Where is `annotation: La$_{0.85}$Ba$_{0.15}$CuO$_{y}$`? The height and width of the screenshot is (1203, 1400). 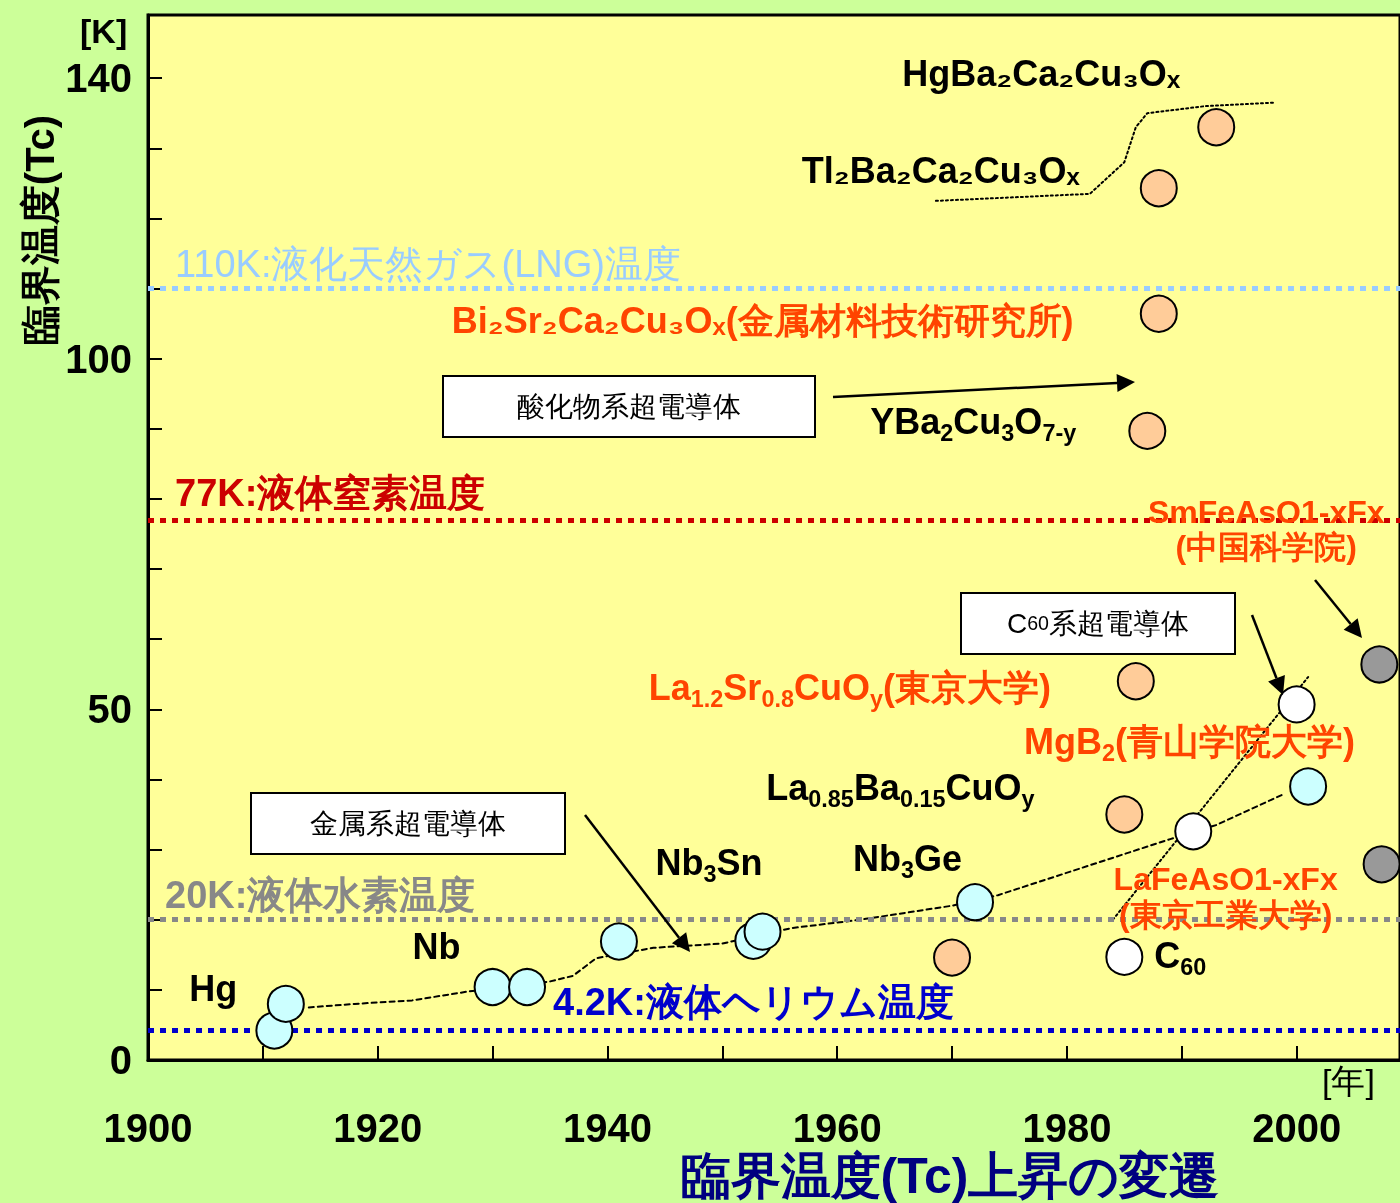
annotation: La$_{0.85}$Ba$_{0.15}$CuO$_{y}$ is located at coordinates (900, 789).